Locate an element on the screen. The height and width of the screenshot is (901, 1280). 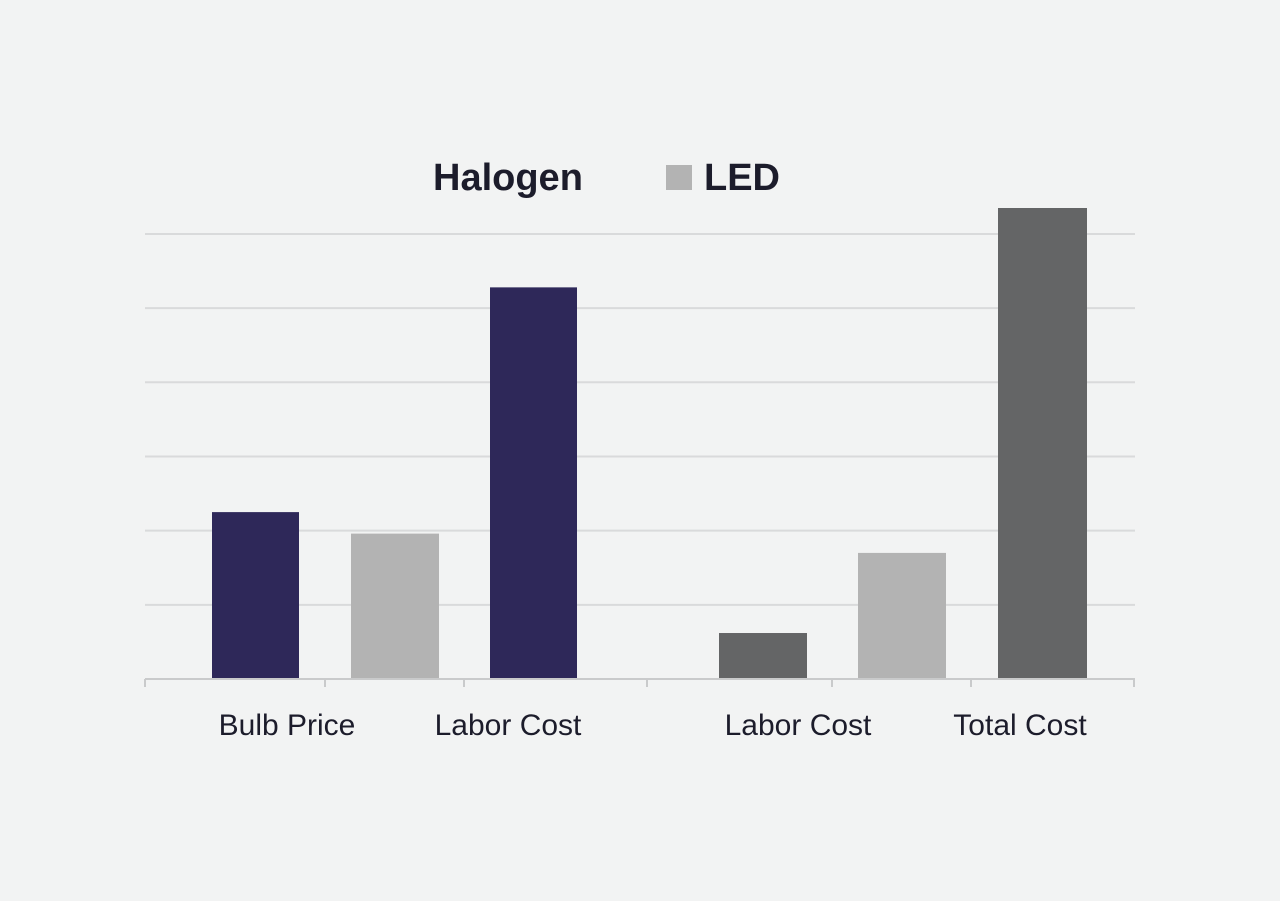
x-tick-label-1: Bulb Price is located at coordinates (287, 725).